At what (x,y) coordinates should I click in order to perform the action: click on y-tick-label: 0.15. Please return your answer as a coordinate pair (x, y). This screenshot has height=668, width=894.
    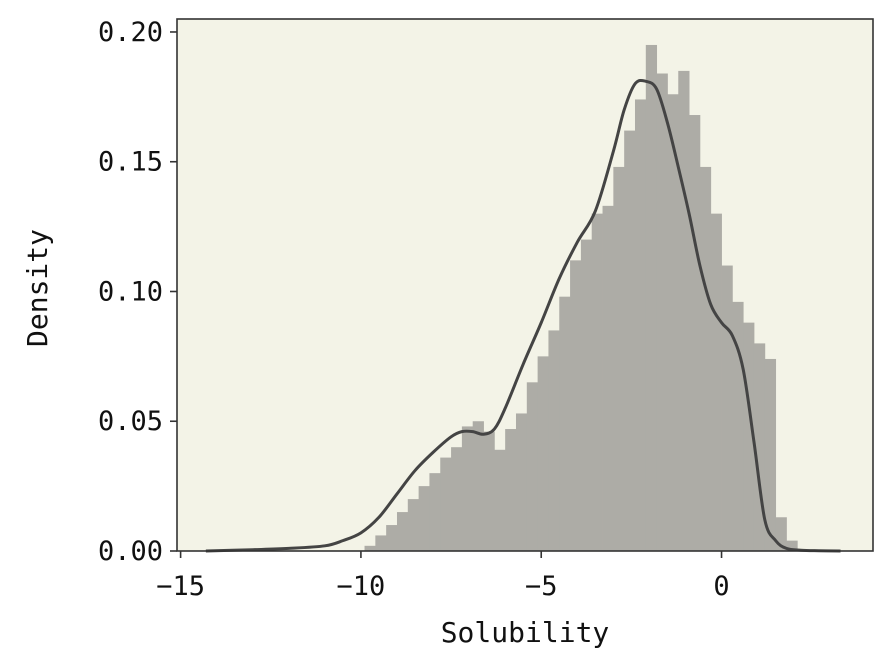
    Looking at the image, I should click on (130, 162).